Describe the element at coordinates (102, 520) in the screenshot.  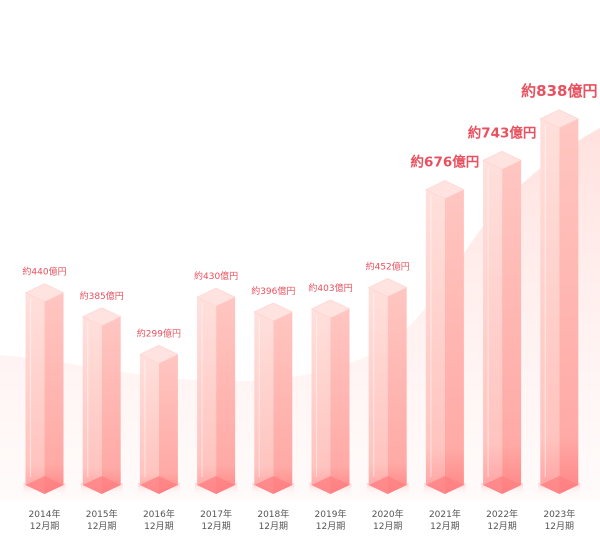
I see `x-tick-label: 2015年 12月期` at that location.